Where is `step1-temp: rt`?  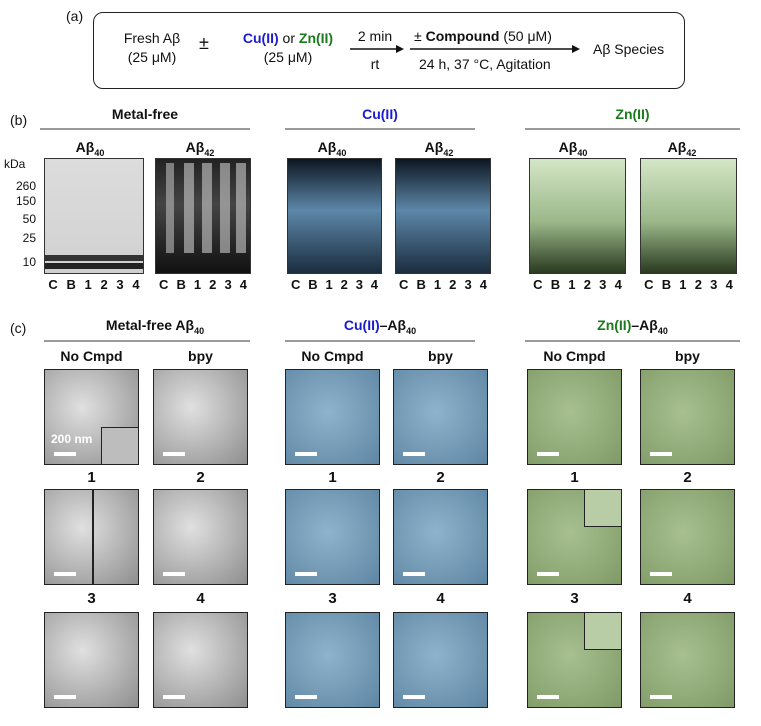
step1-temp: rt is located at coordinates (375, 64).